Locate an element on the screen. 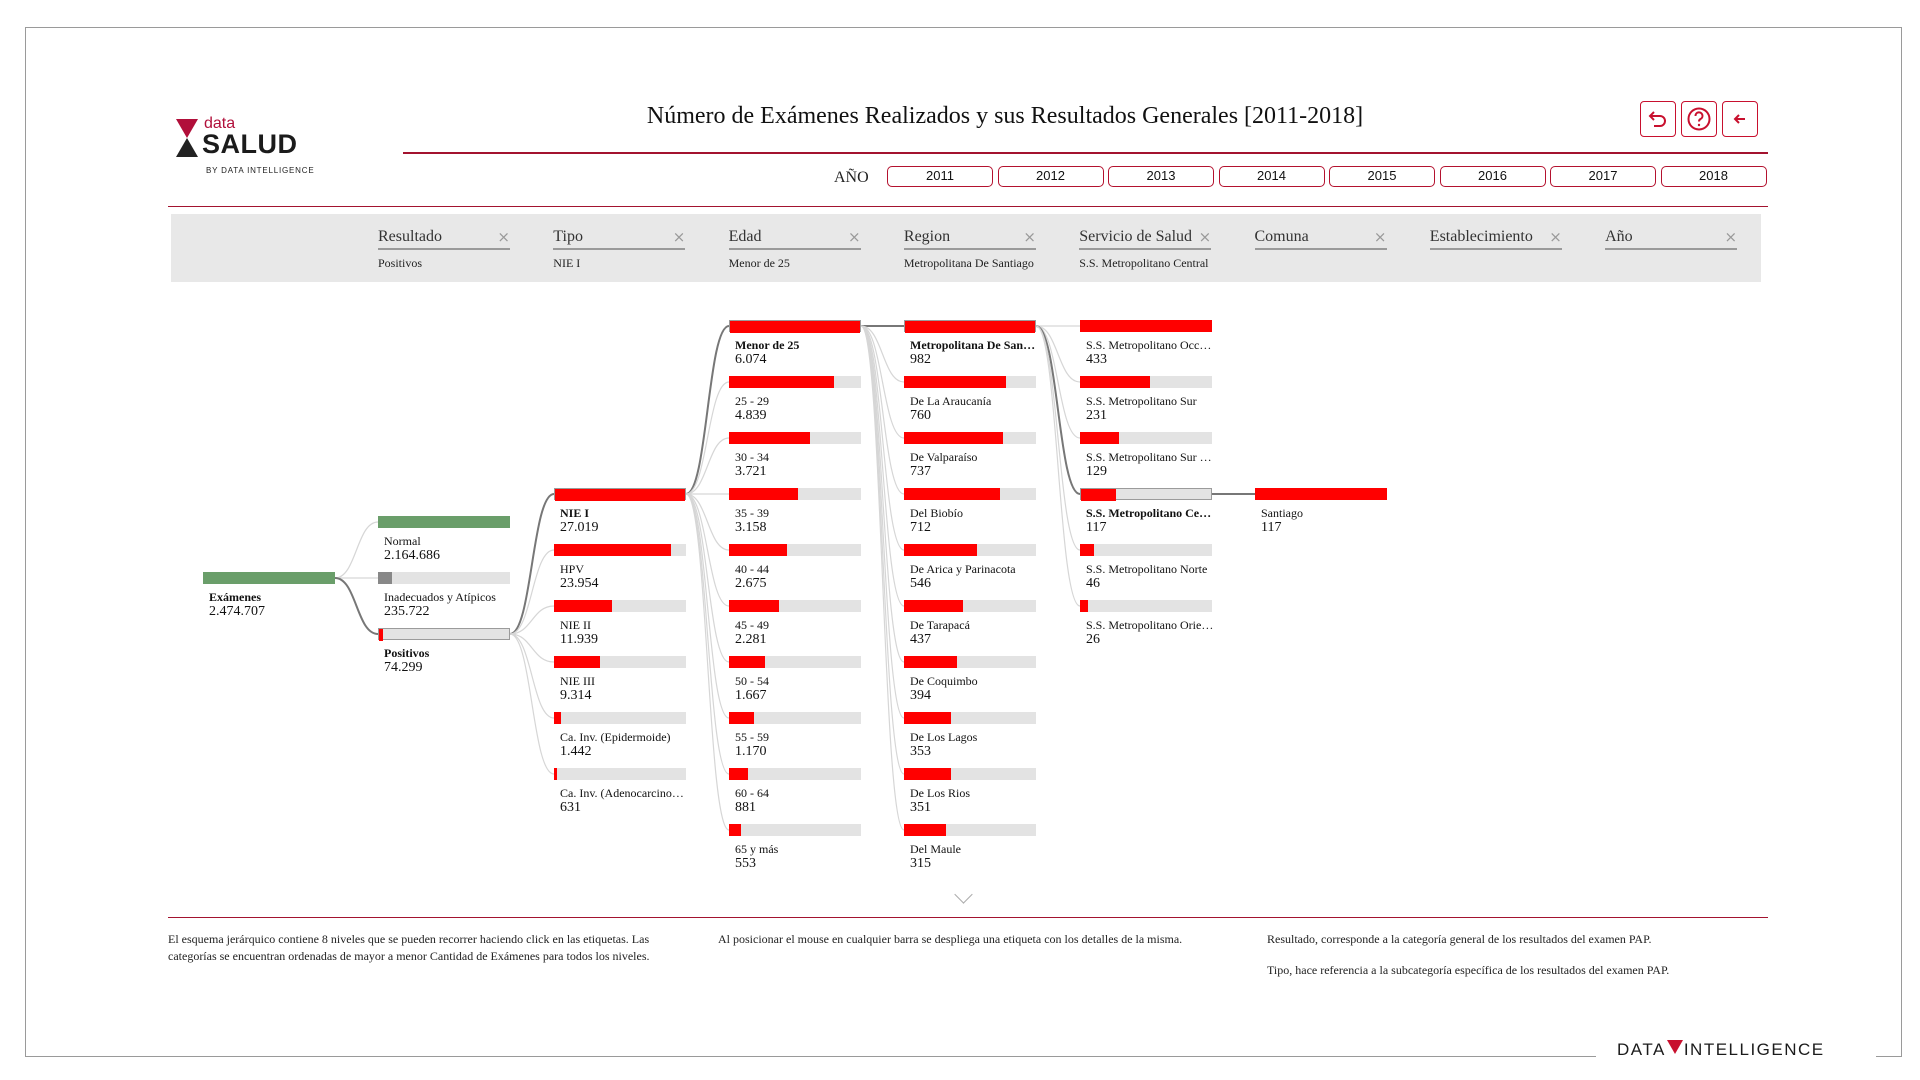 This screenshot has width=1920, height=1080. node-label: NIE I is located at coordinates (575, 513).